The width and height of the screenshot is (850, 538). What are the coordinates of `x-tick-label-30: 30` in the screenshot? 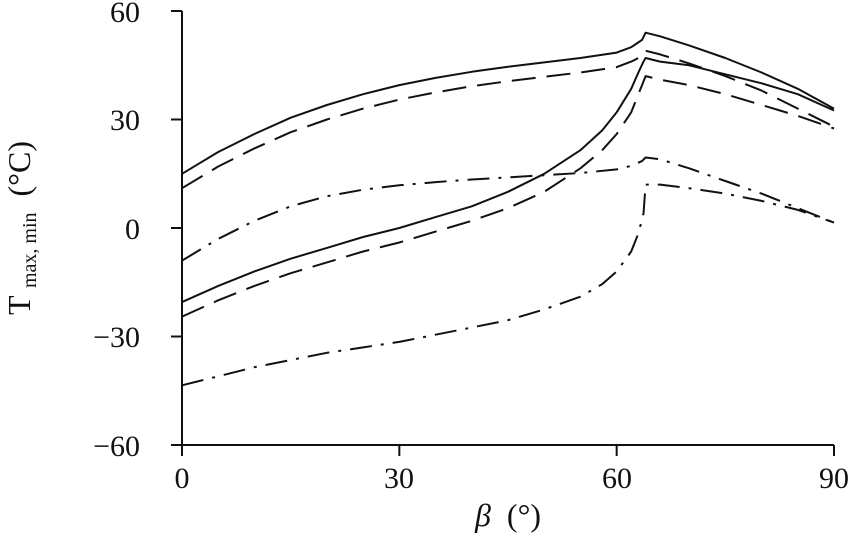 It's located at (399, 478).